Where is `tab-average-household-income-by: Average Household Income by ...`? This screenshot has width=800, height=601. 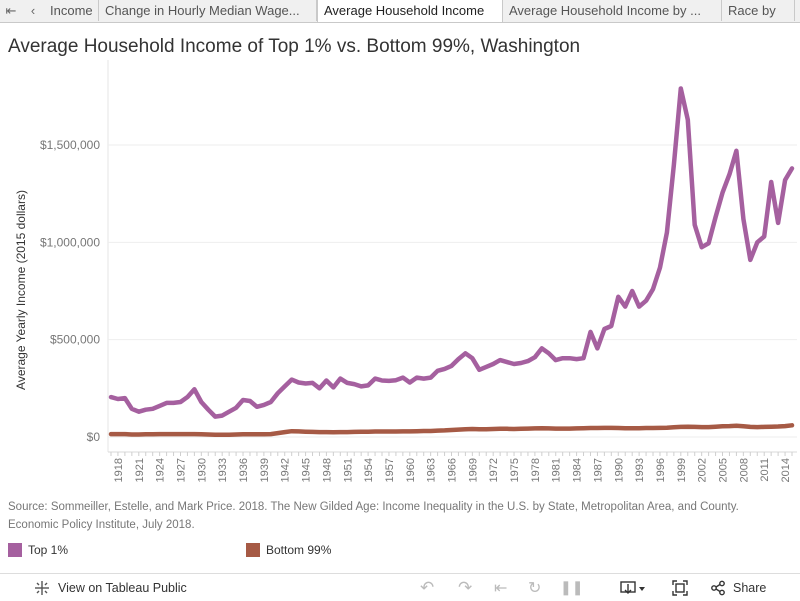 tab-average-household-income-by: Average Household Income by ... is located at coordinates (612, 10).